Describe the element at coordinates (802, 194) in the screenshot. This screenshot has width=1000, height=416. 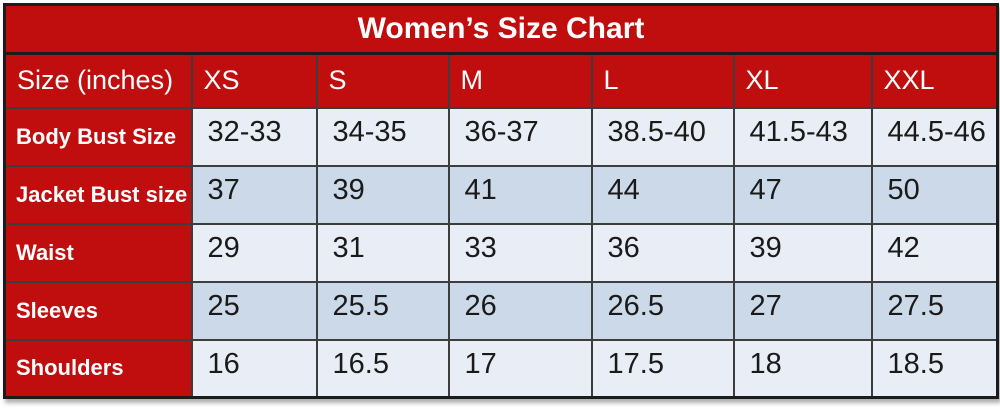
I see `value-cell: 47` at that location.